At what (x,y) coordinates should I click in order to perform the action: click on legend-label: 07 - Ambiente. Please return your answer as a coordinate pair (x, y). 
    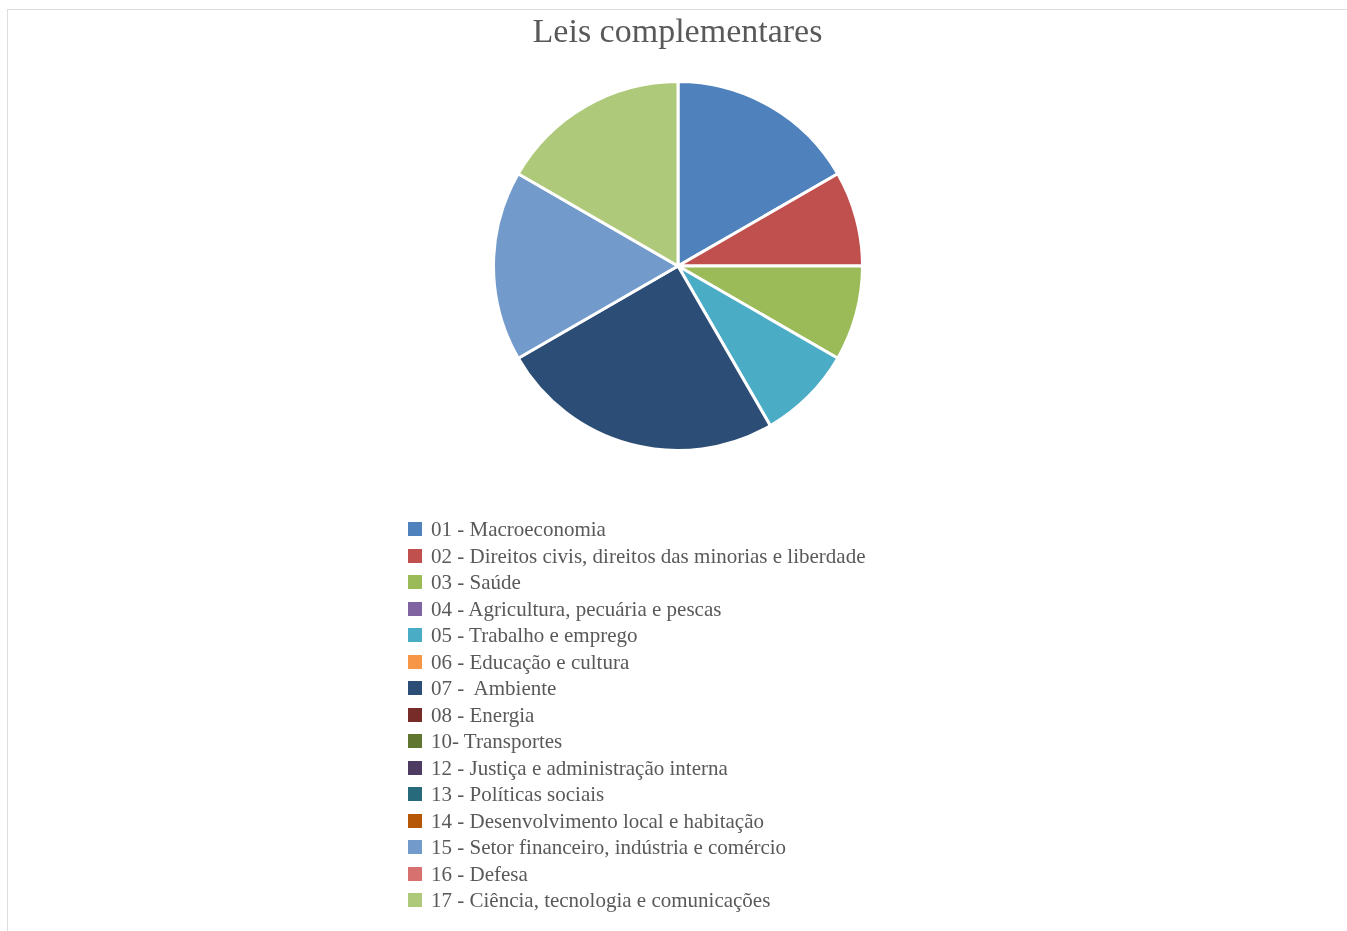
    Looking at the image, I should click on (494, 688).